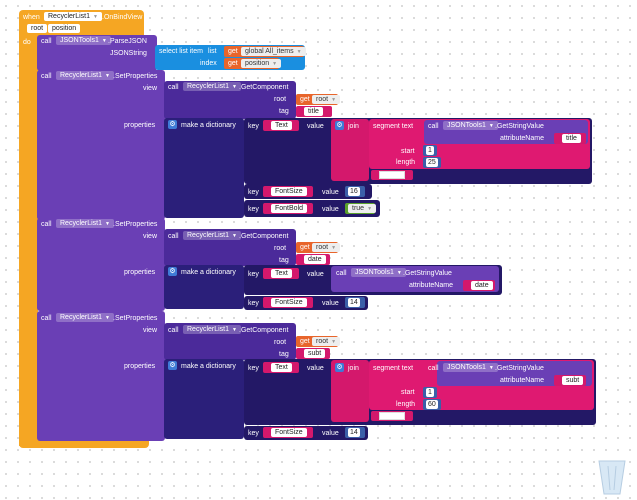  What do you see at coordinates (135, 224) in the screenshot?
I see `setprop2-method-label: .SetProperties` at bounding box center [135, 224].